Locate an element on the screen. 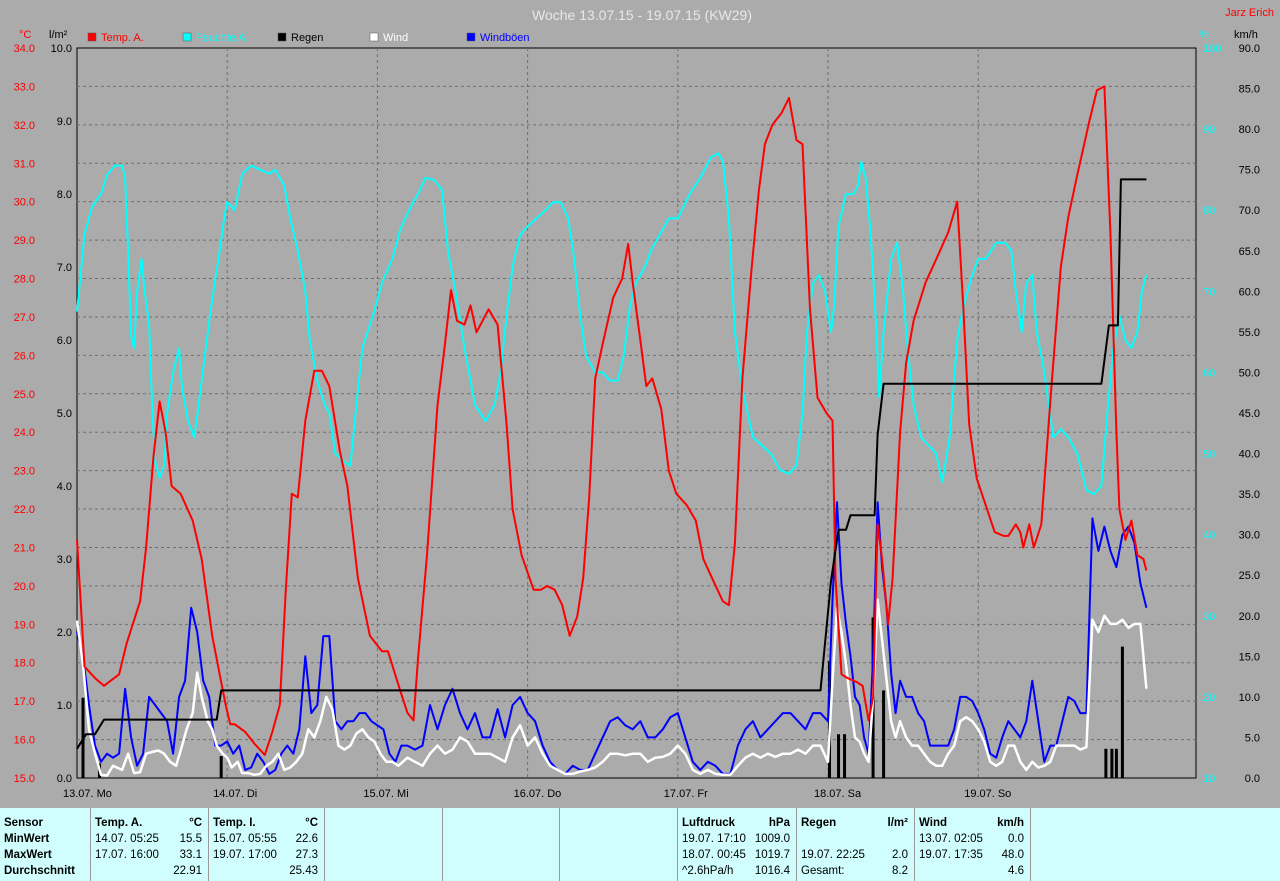 Image resolution: width=1280 pixels, height=881 pixels. temp-tick-label: 17.0 is located at coordinates (24, 702).